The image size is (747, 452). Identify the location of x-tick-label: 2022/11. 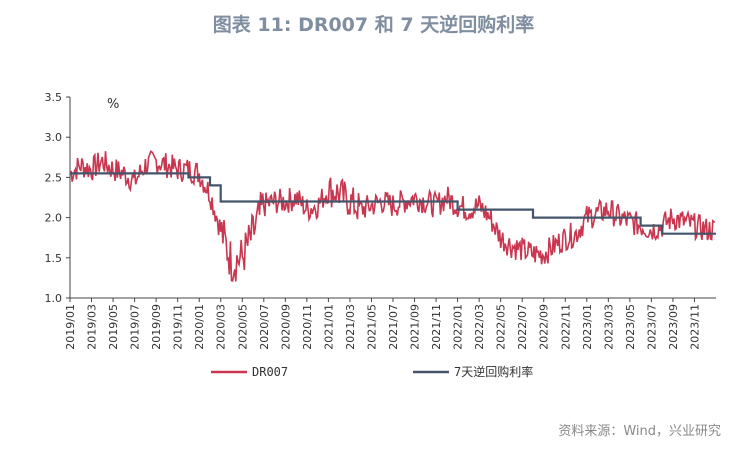
(565, 327).